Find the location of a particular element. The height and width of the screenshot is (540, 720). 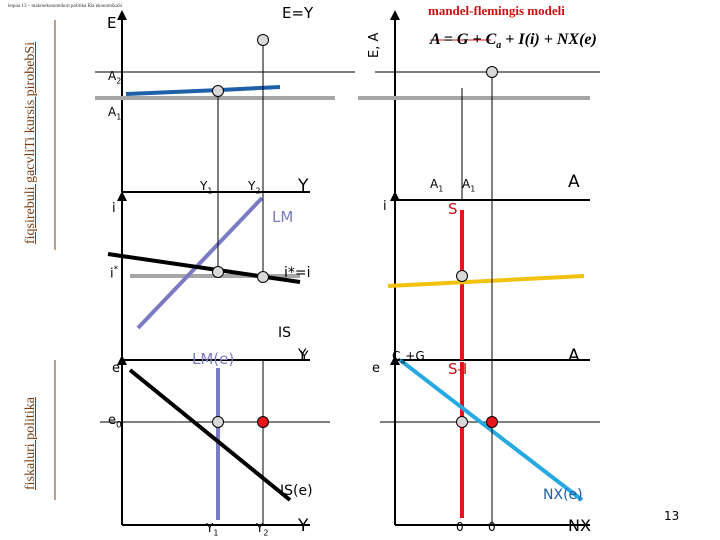

page-number: 13 is located at coordinates (672, 516).